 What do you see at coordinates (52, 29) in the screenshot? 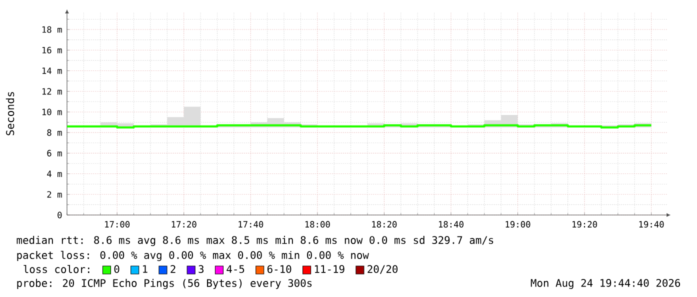
I see `y-tick-label: 18 m` at bounding box center [52, 29].